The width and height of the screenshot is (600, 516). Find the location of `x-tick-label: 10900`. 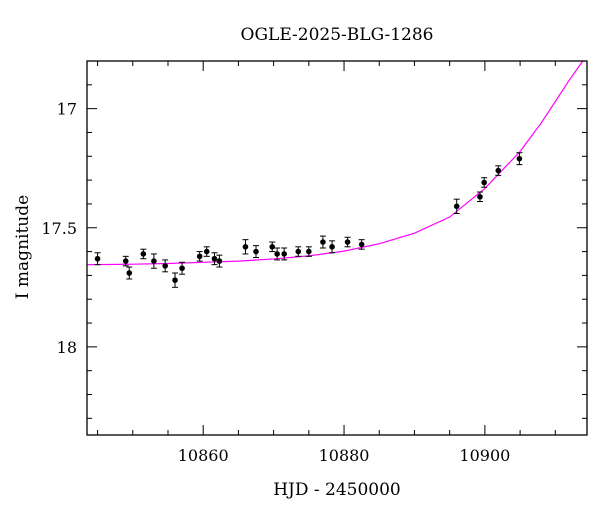

x-tick-label: 10900 is located at coordinates (484, 455).